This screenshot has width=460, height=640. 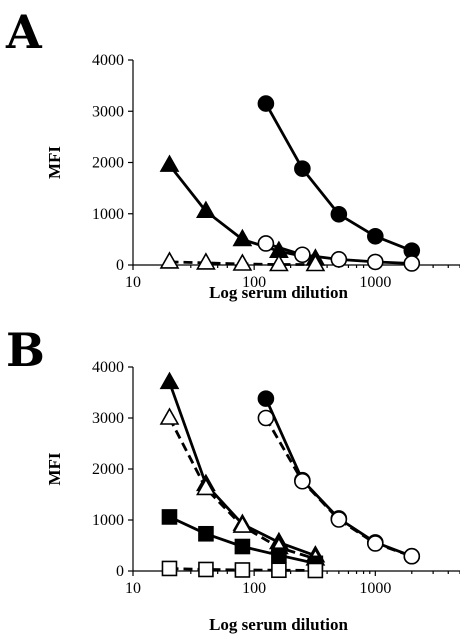 I want to click on panel-label-a: A, so click(x=24, y=32).